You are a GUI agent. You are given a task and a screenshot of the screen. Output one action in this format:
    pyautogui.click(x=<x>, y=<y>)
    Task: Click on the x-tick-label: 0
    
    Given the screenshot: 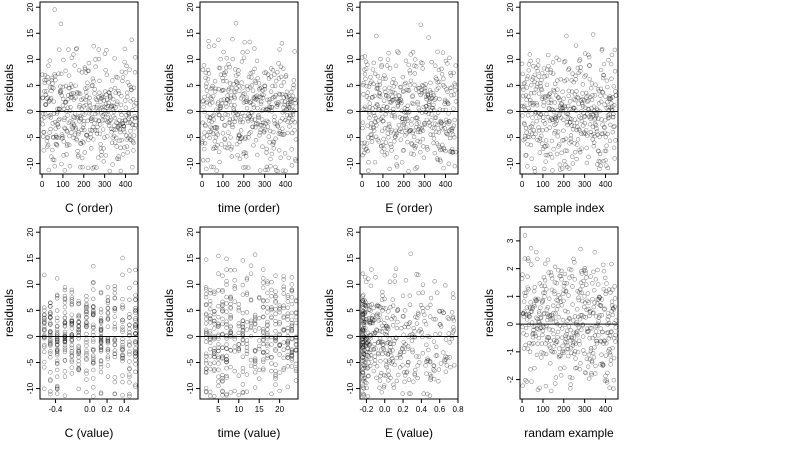 What is the action you would take?
    pyautogui.click(x=362, y=184)
    